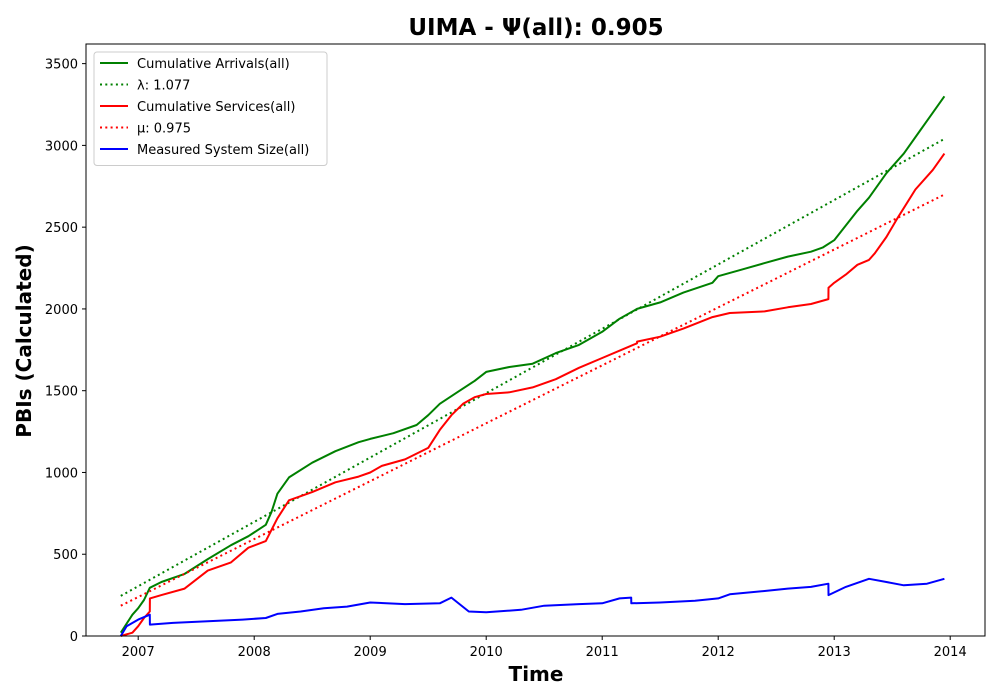 The width and height of the screenshot is (1000, 700). I want to click on y-tick-label: 3500, so click(61, 65).